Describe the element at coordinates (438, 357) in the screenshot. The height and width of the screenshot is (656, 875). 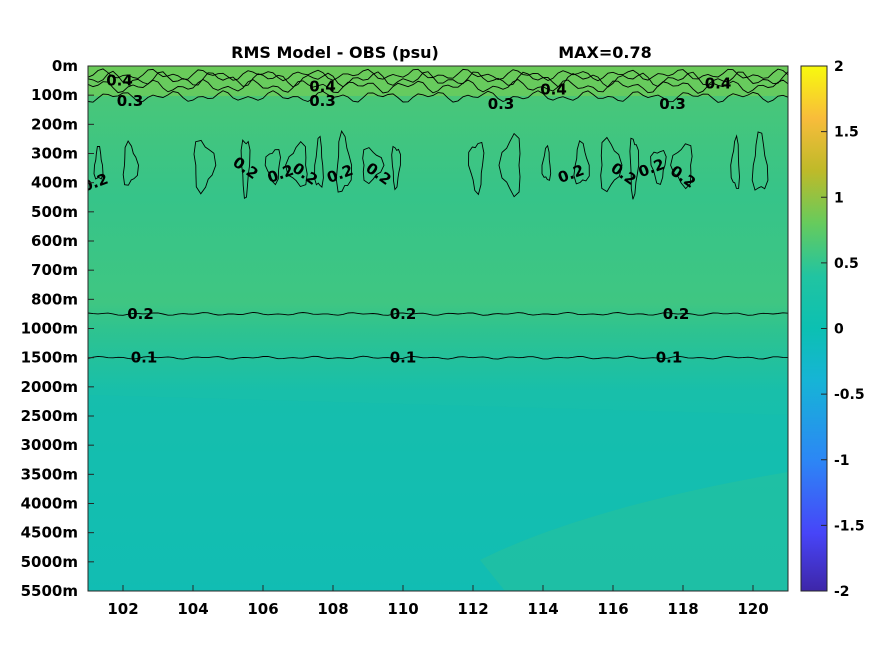
I see `contour-line-0.1` at that location.